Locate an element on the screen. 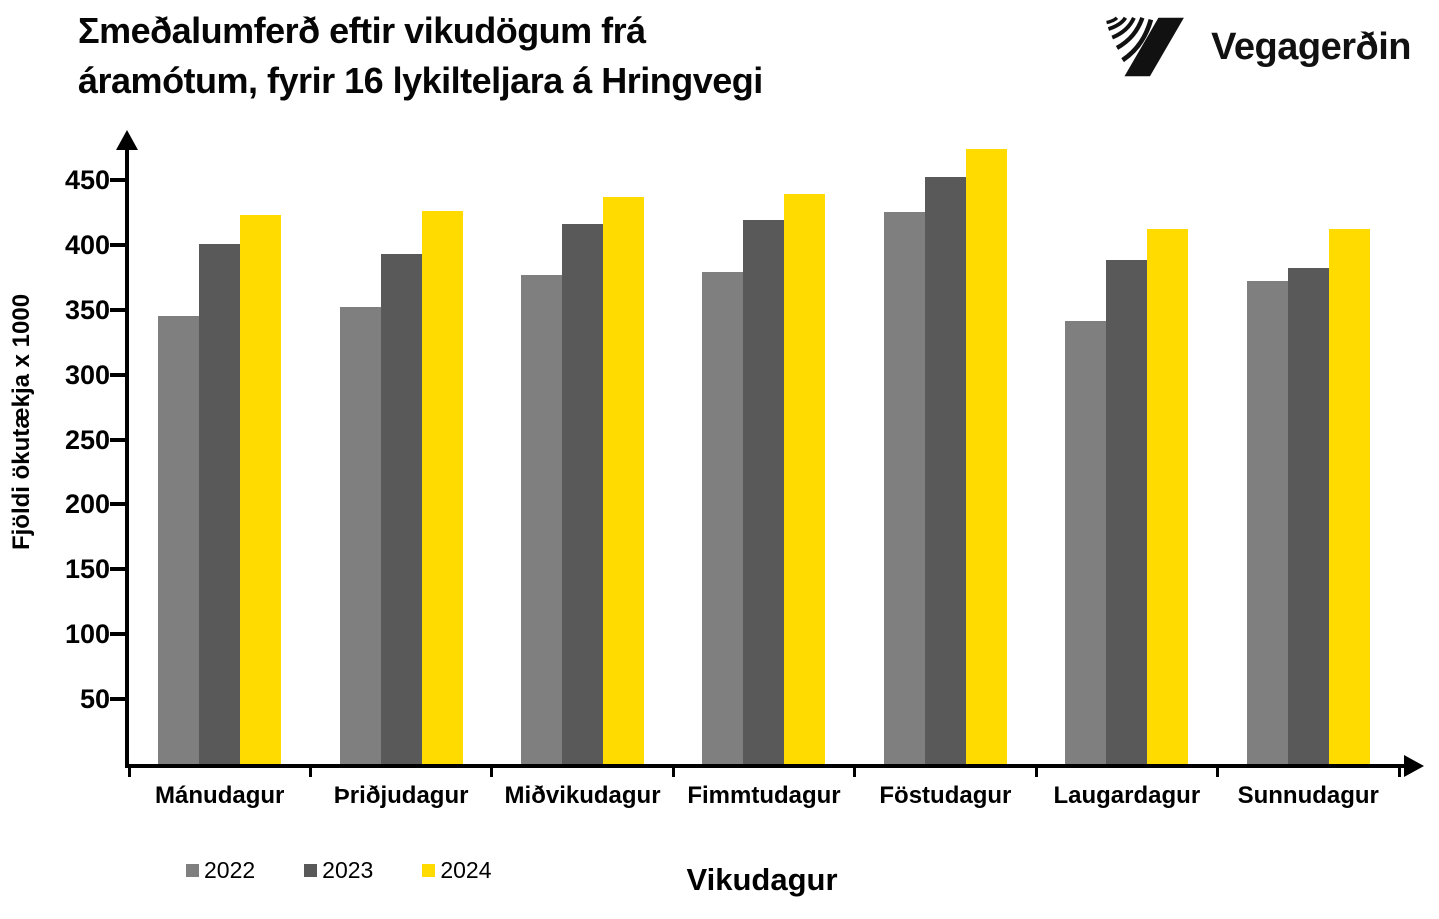  chart-title-line1: Σmeðalumferð eftir vikudögum frá is located at coordinates (362, 30).